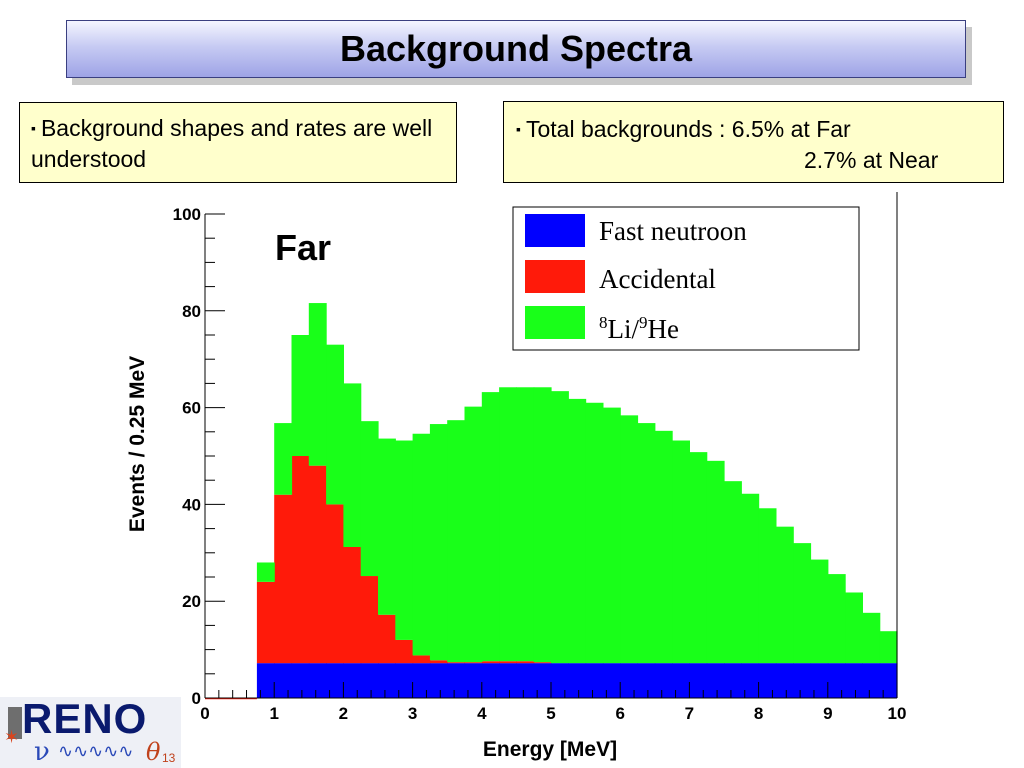  I want to click on series-2-bars, so click(404, 560).